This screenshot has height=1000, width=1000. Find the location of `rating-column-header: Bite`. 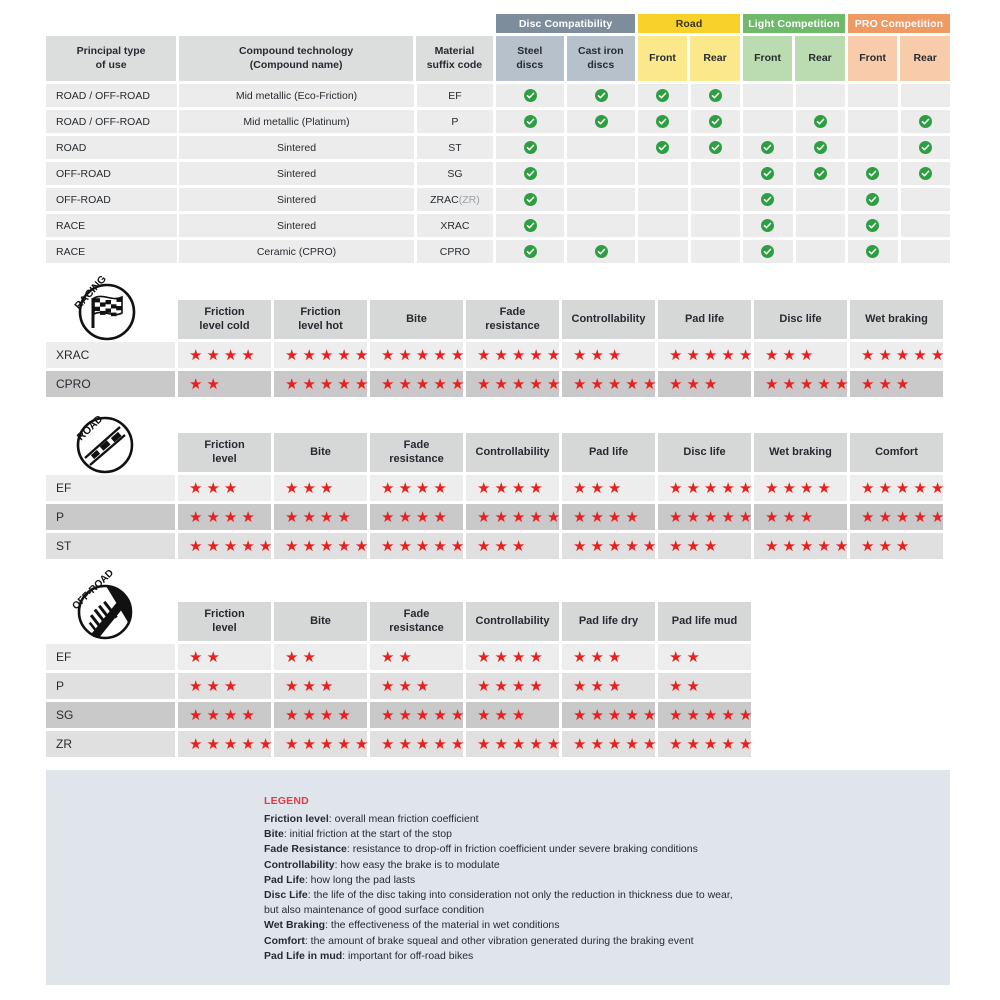

rating-column-header: Bite is located at coordinates (416, 319).